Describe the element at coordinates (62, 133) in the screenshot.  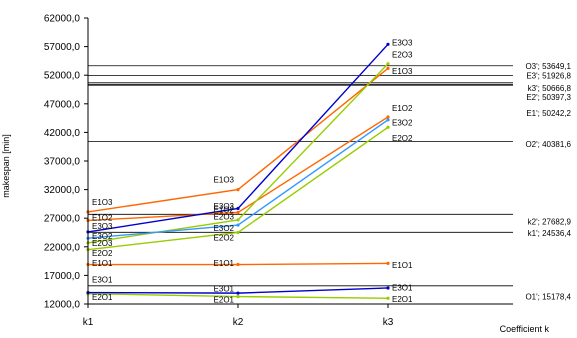
I see `y-tick-label-6: 42000,0` at that location.